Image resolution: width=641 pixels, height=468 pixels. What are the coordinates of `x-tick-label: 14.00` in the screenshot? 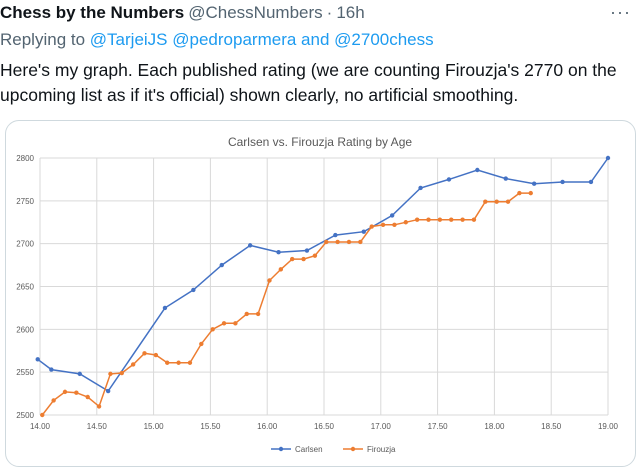 It's located at (40, 426).